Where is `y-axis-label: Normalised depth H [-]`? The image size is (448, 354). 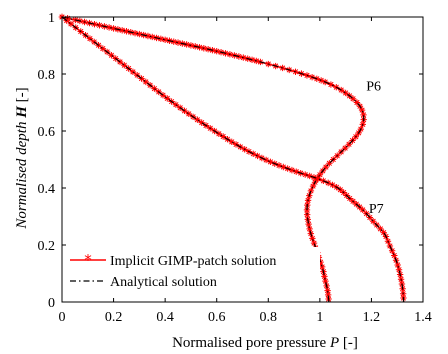
y-axis-label: Normalised depth H [-] is located at coordinates (22, 158).